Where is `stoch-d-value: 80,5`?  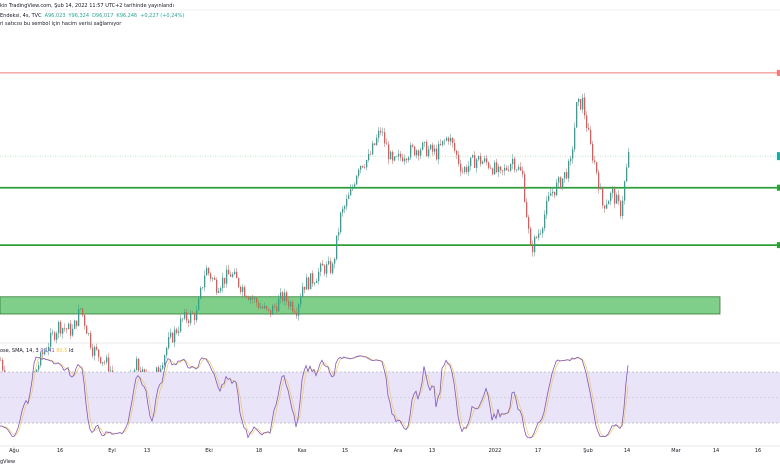 stoch-d-value: 80,5 is located at coordinates (62, 351).